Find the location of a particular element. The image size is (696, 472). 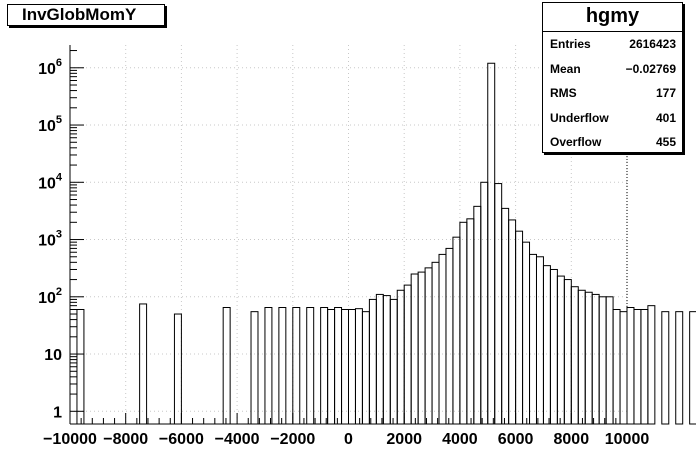

histogram-title: InvGlobMomY is located at coordinates (79, 14).